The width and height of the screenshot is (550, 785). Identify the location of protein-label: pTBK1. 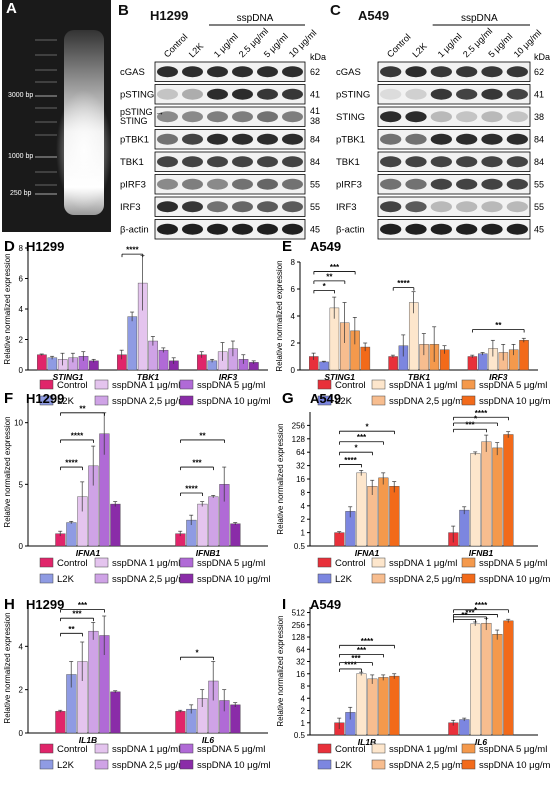
(350, 140).